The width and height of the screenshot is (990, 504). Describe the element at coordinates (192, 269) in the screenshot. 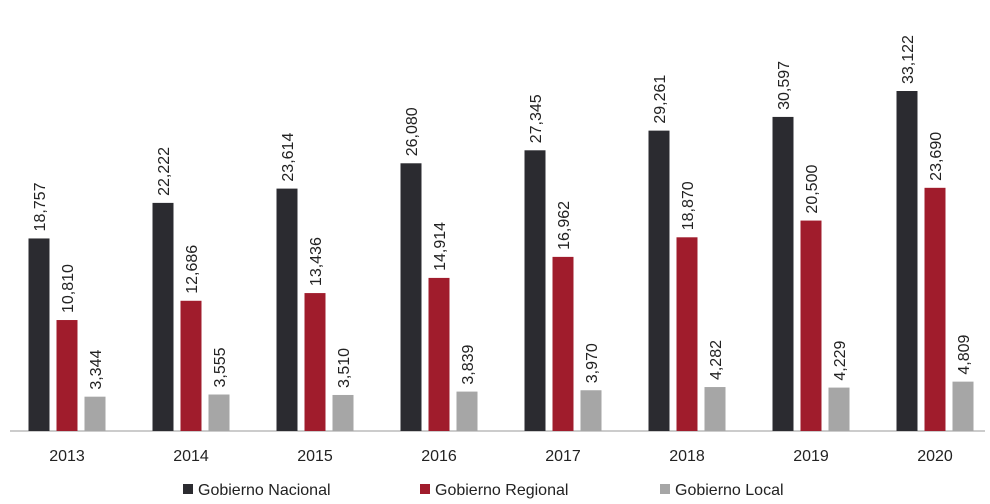

I see `value-label: 12,686` at that location.